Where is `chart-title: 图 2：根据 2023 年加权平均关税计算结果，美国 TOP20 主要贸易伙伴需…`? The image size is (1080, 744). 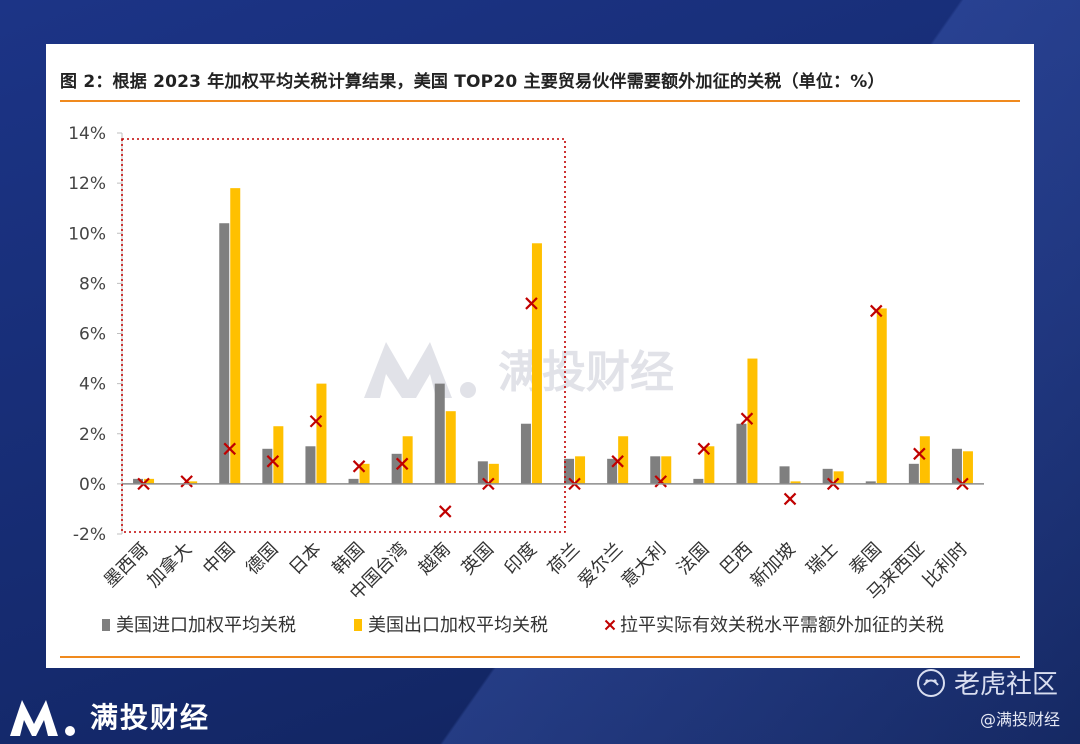
chart-title: 图 2：根据 2023 年加权平均关税计算结果，美国 TOP20 主要贸易伙伴需… is located at coordinates (472, 81).